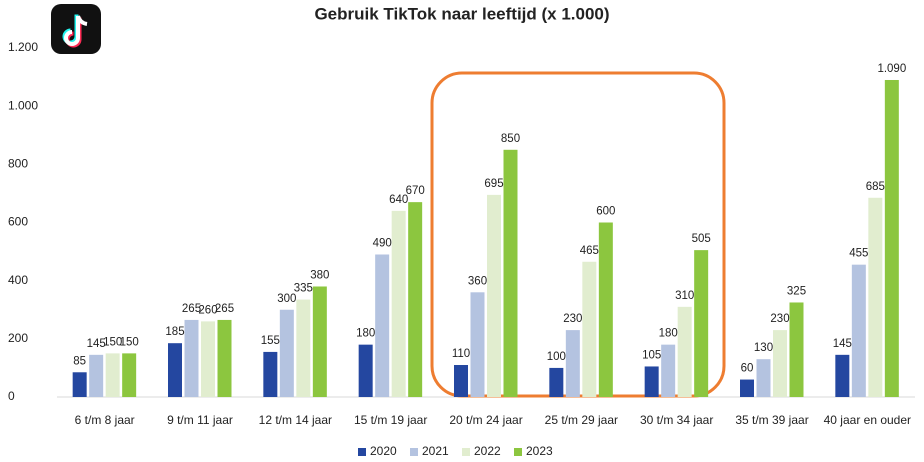 The height and width of the screenshot is (462, 924). Describe the element at coordinates (207, 310) in the screenshot. I see `data-label: 260` at that location.